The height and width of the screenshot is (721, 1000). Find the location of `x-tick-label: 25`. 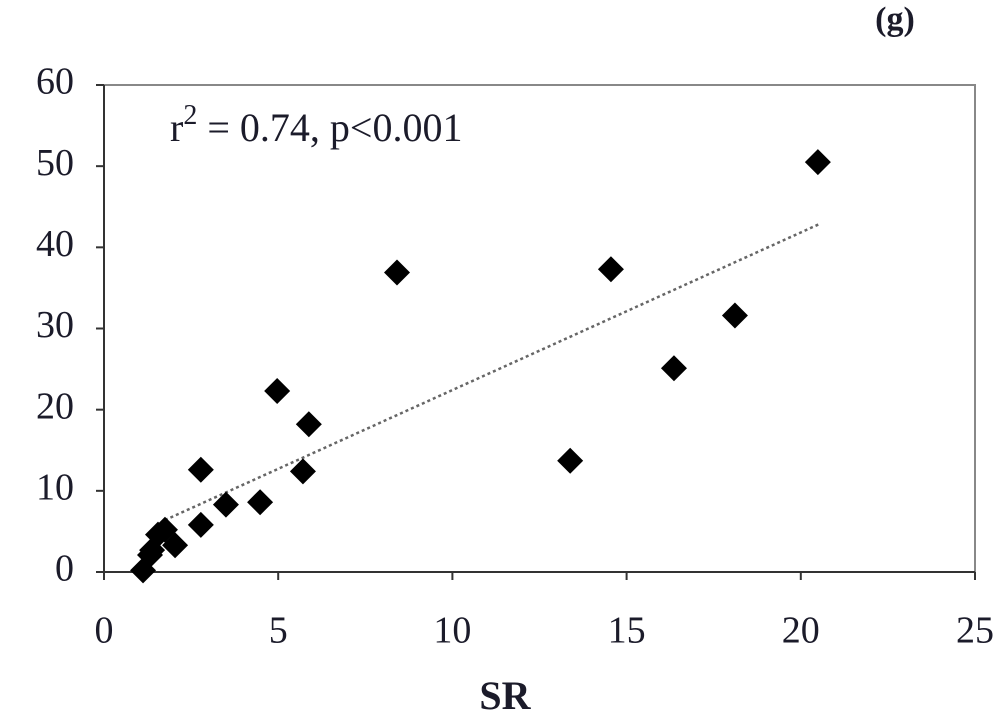

x-tick-label: 25 is located at coordinates (975, 631).